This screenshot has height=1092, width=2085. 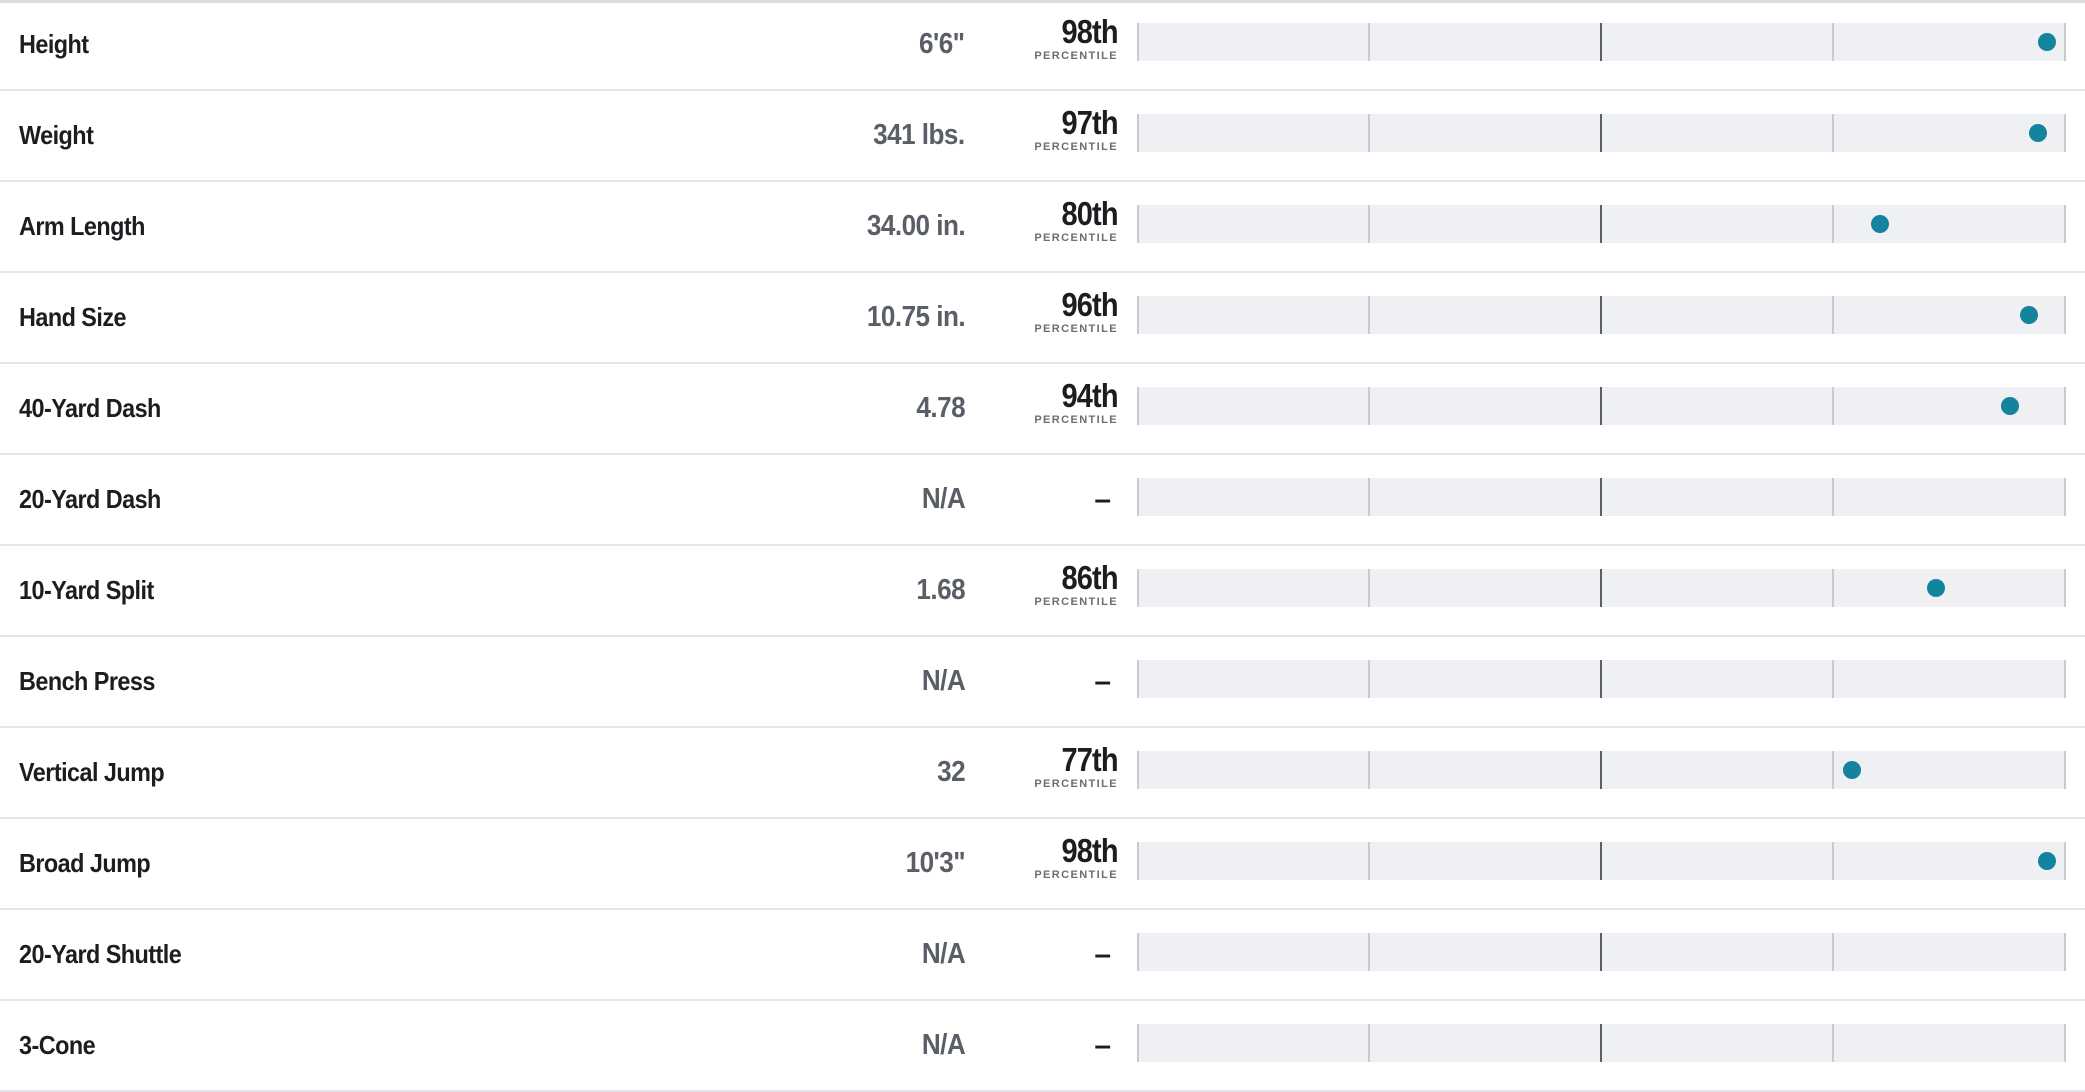 I want to click on metric-value: 10.75 in., so click(x=916, y=317).